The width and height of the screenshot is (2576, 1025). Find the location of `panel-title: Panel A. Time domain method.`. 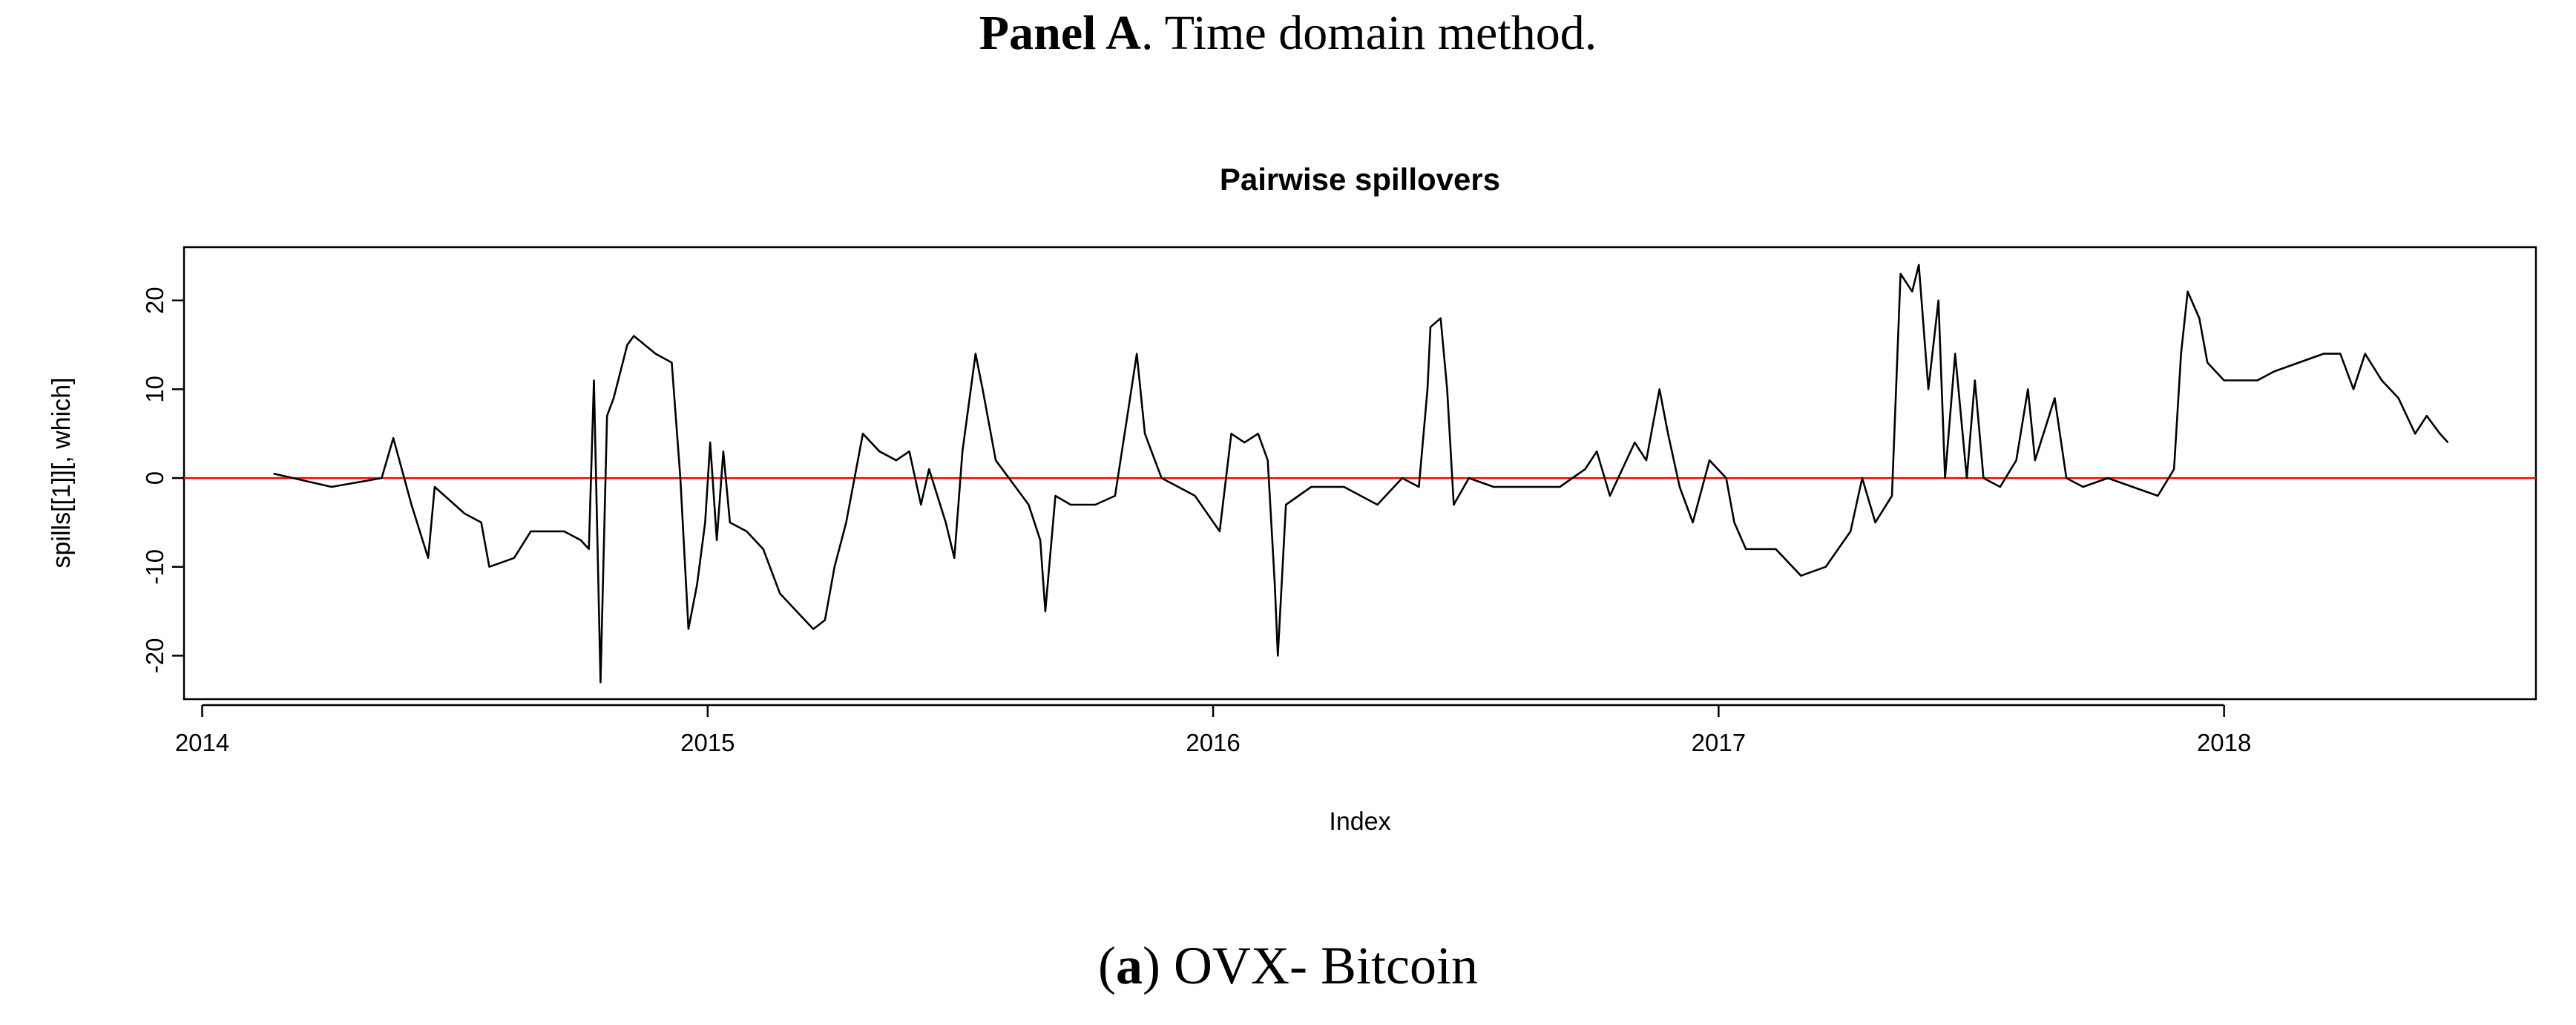

panel-title: Panel A. Time domain method. is located at coordinates (1288, 33).